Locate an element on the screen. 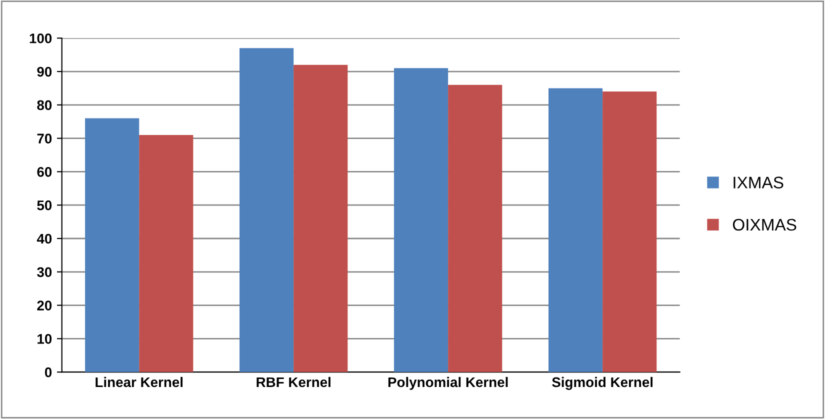 The image size is (825, 419). y-tick-label: 60 is located at coordinates (44, 172).